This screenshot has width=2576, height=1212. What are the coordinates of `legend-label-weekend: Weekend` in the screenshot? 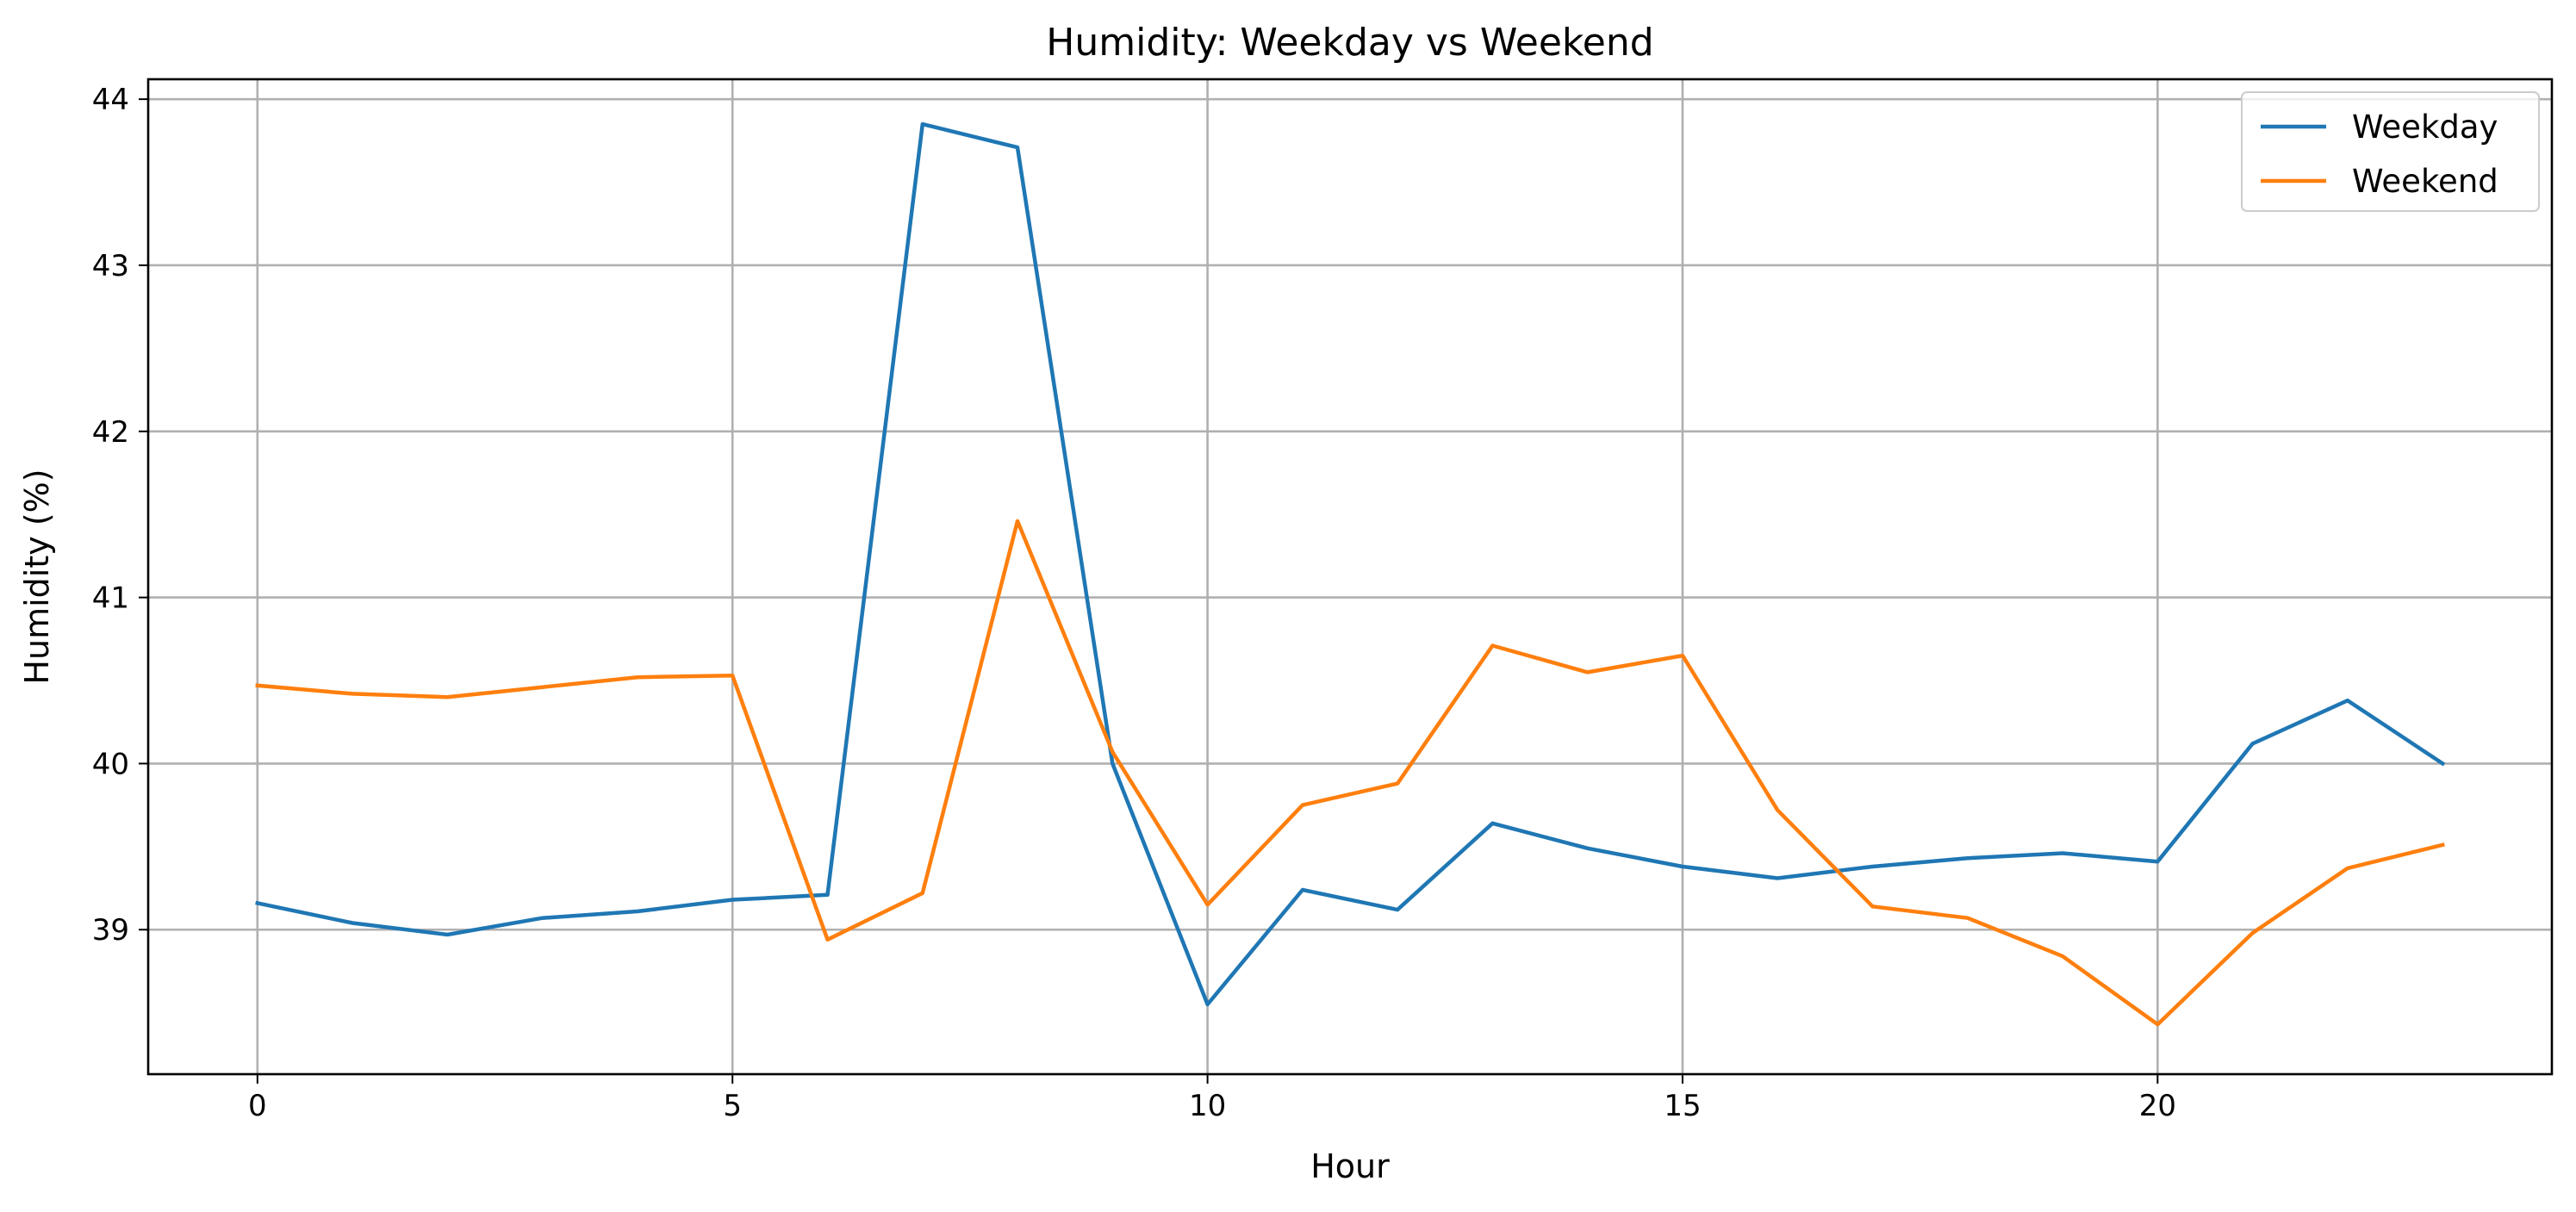 It's located at (2425, 181).